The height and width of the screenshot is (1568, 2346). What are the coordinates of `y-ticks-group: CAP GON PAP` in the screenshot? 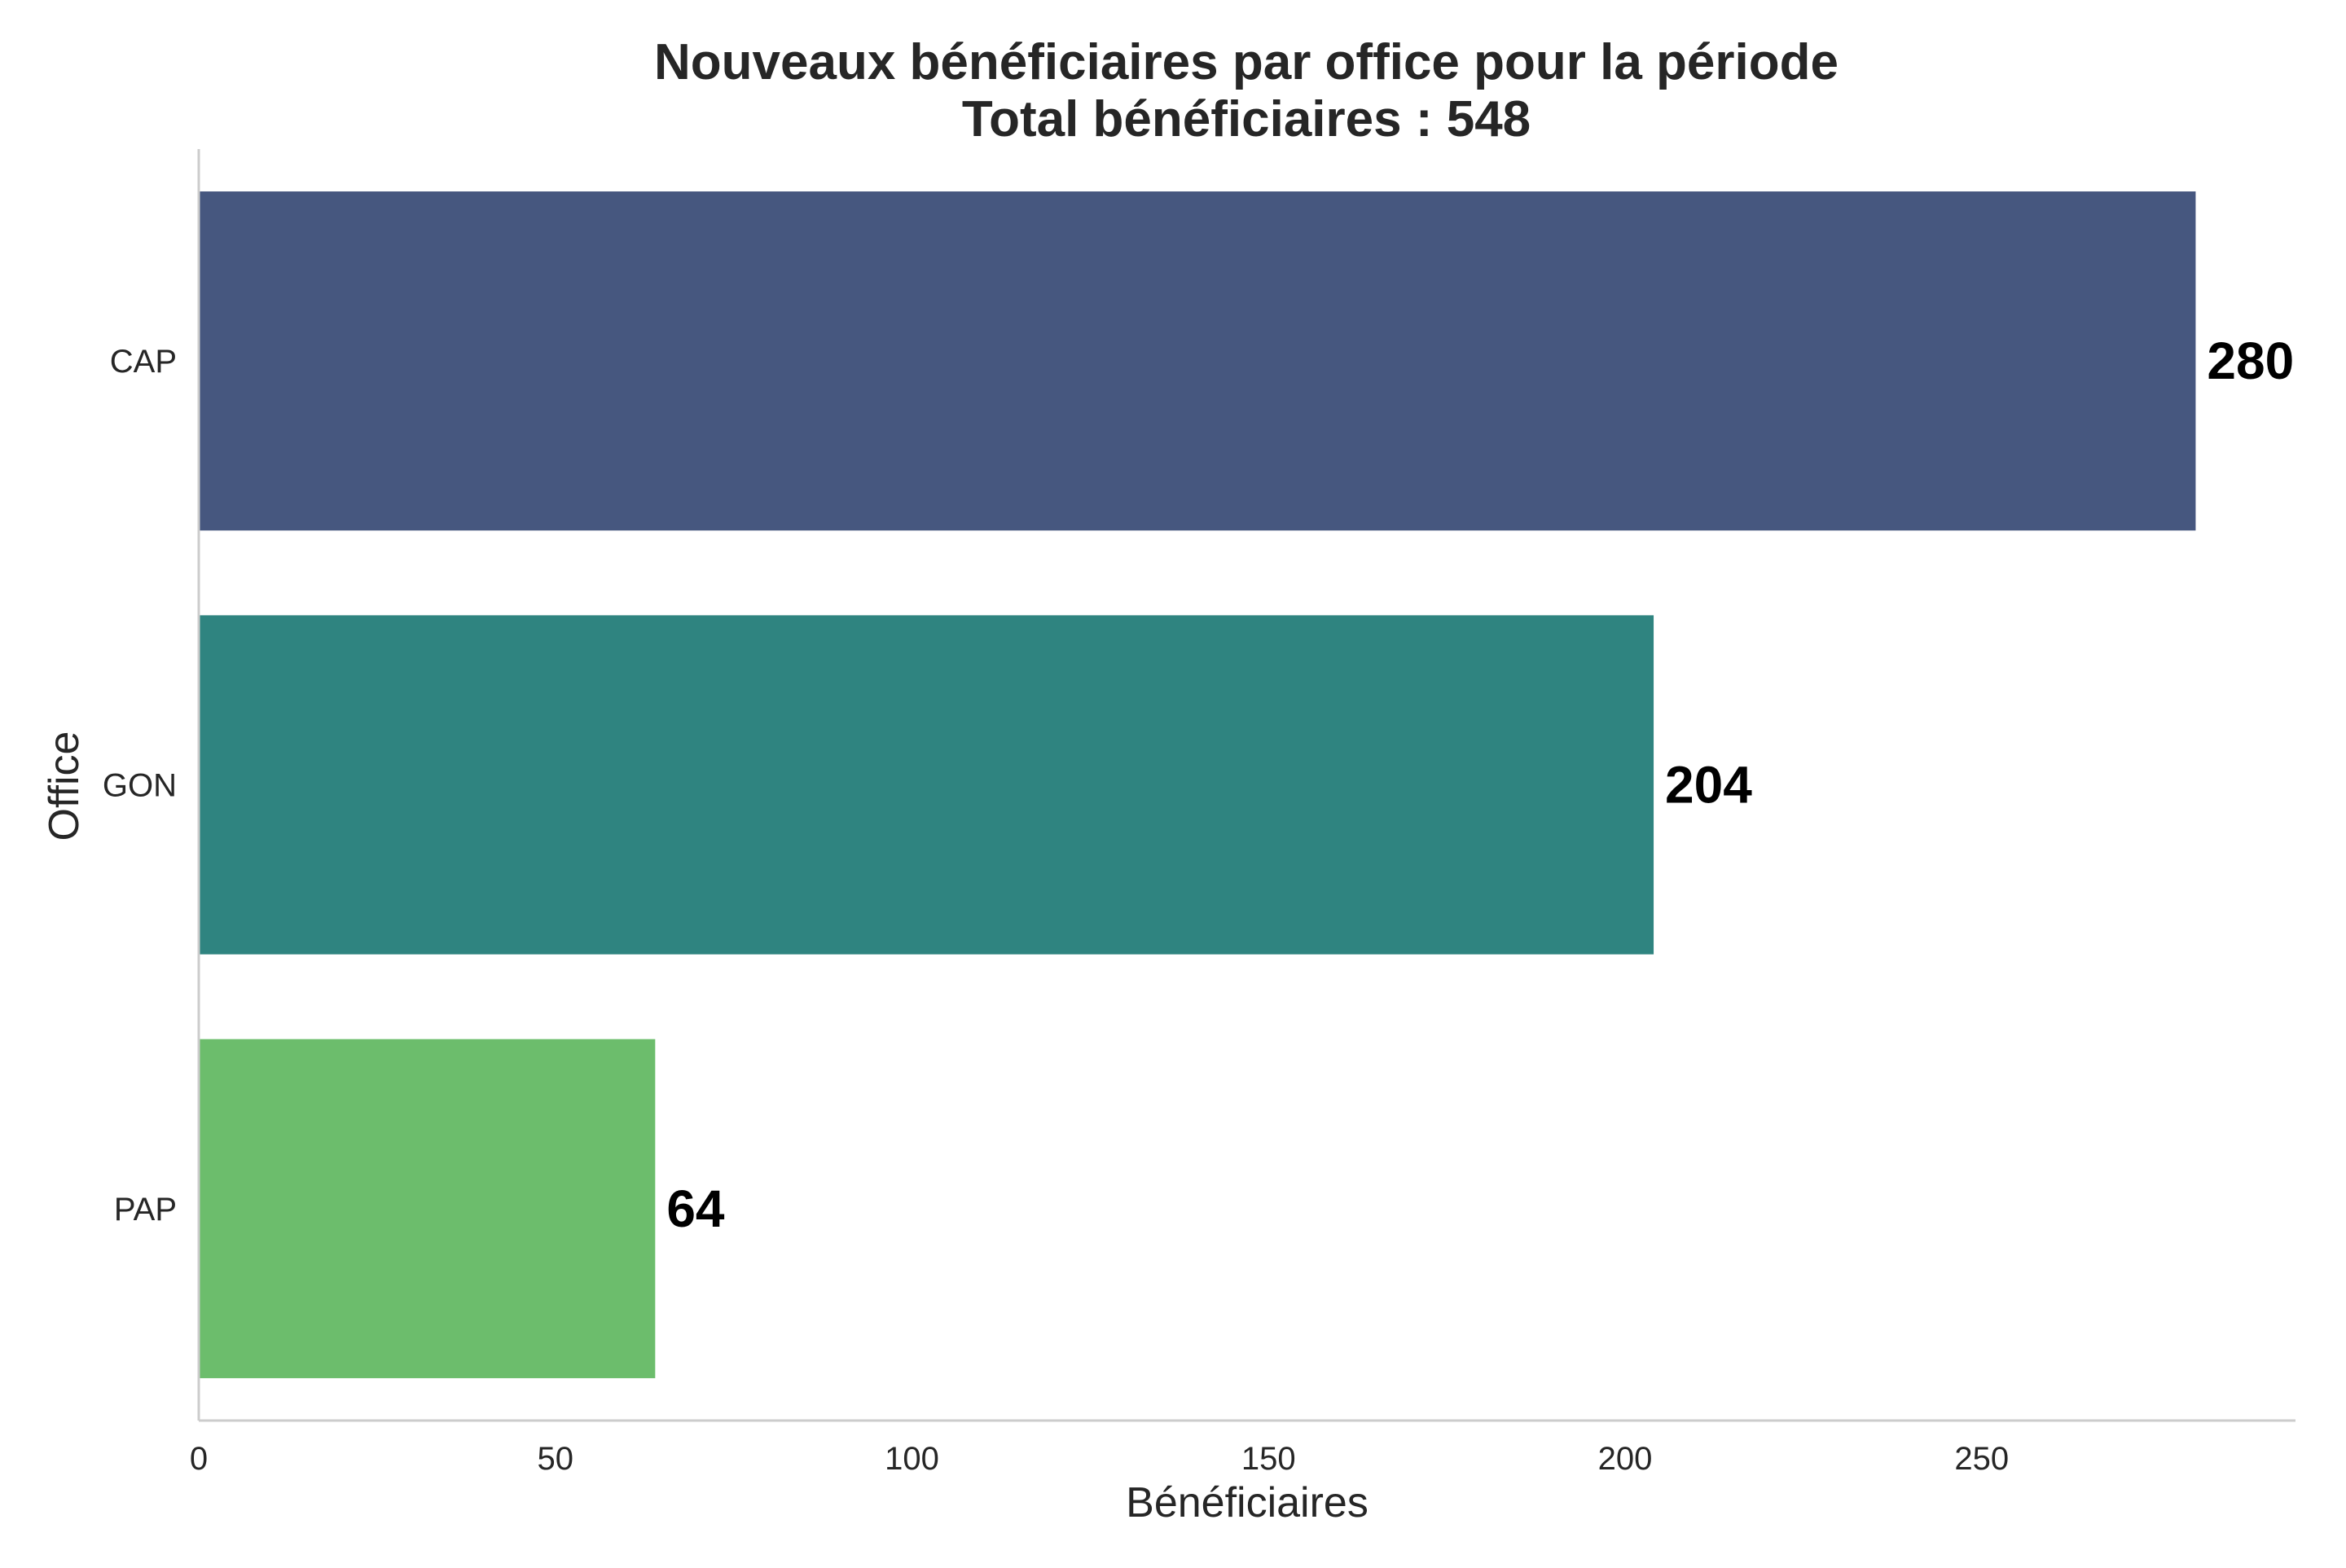 It's located at (140, 786).